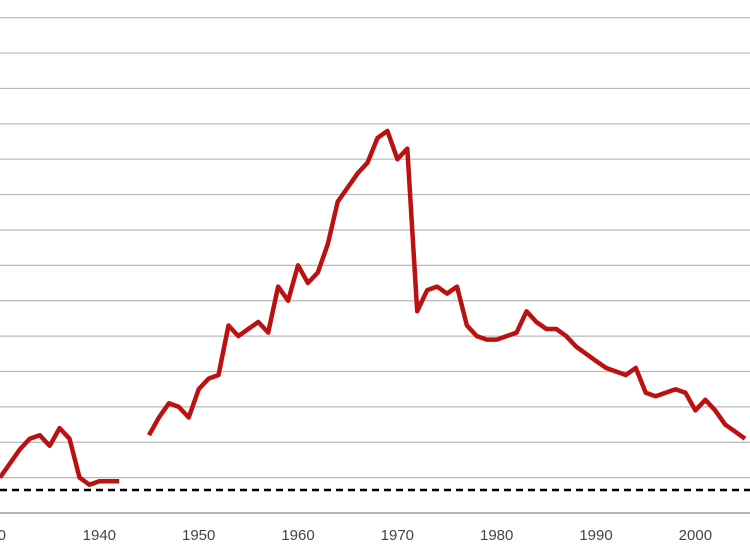 The width and height of the screenshot is (750, 560). Describe the element at coordinates (695, 535) in the screenshot. I see `x-tick-label-2000: 2000` at that location.